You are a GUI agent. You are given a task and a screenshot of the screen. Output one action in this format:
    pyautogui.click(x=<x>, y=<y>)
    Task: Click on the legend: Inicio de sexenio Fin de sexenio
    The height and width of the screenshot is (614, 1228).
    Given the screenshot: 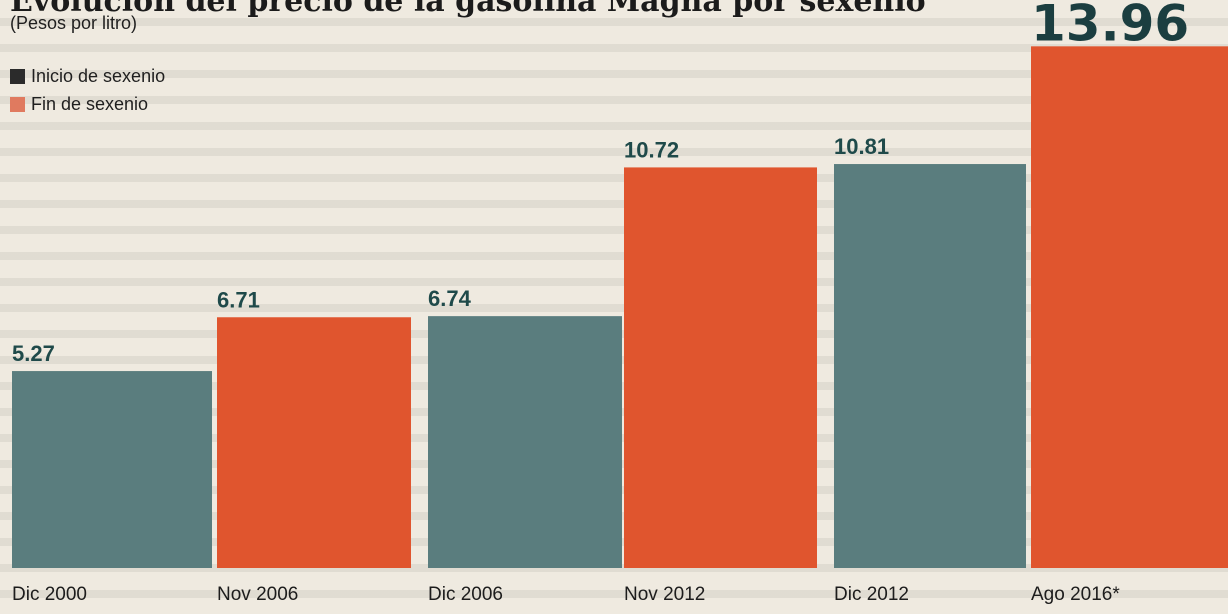 What is the action you would take?
    pyautogui.click(x=87, y=90)
    